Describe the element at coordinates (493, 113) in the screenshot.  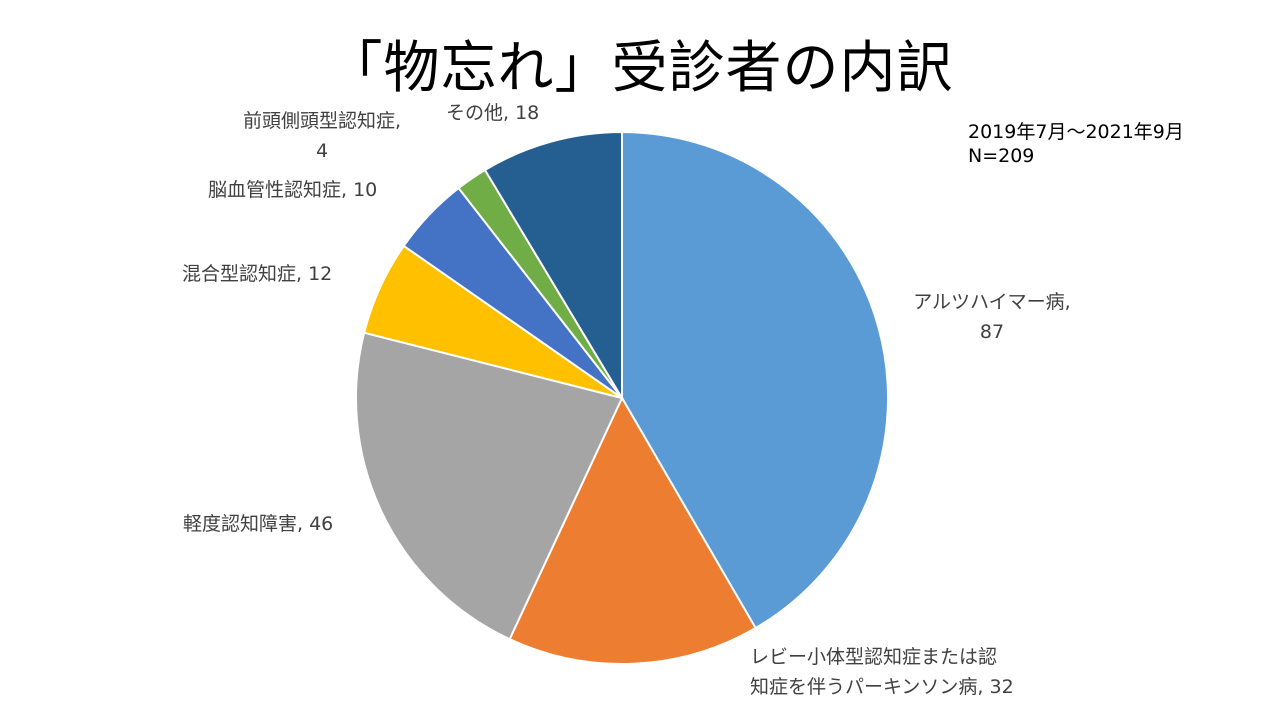
I see `data-label-line: その他, 18` at that location.